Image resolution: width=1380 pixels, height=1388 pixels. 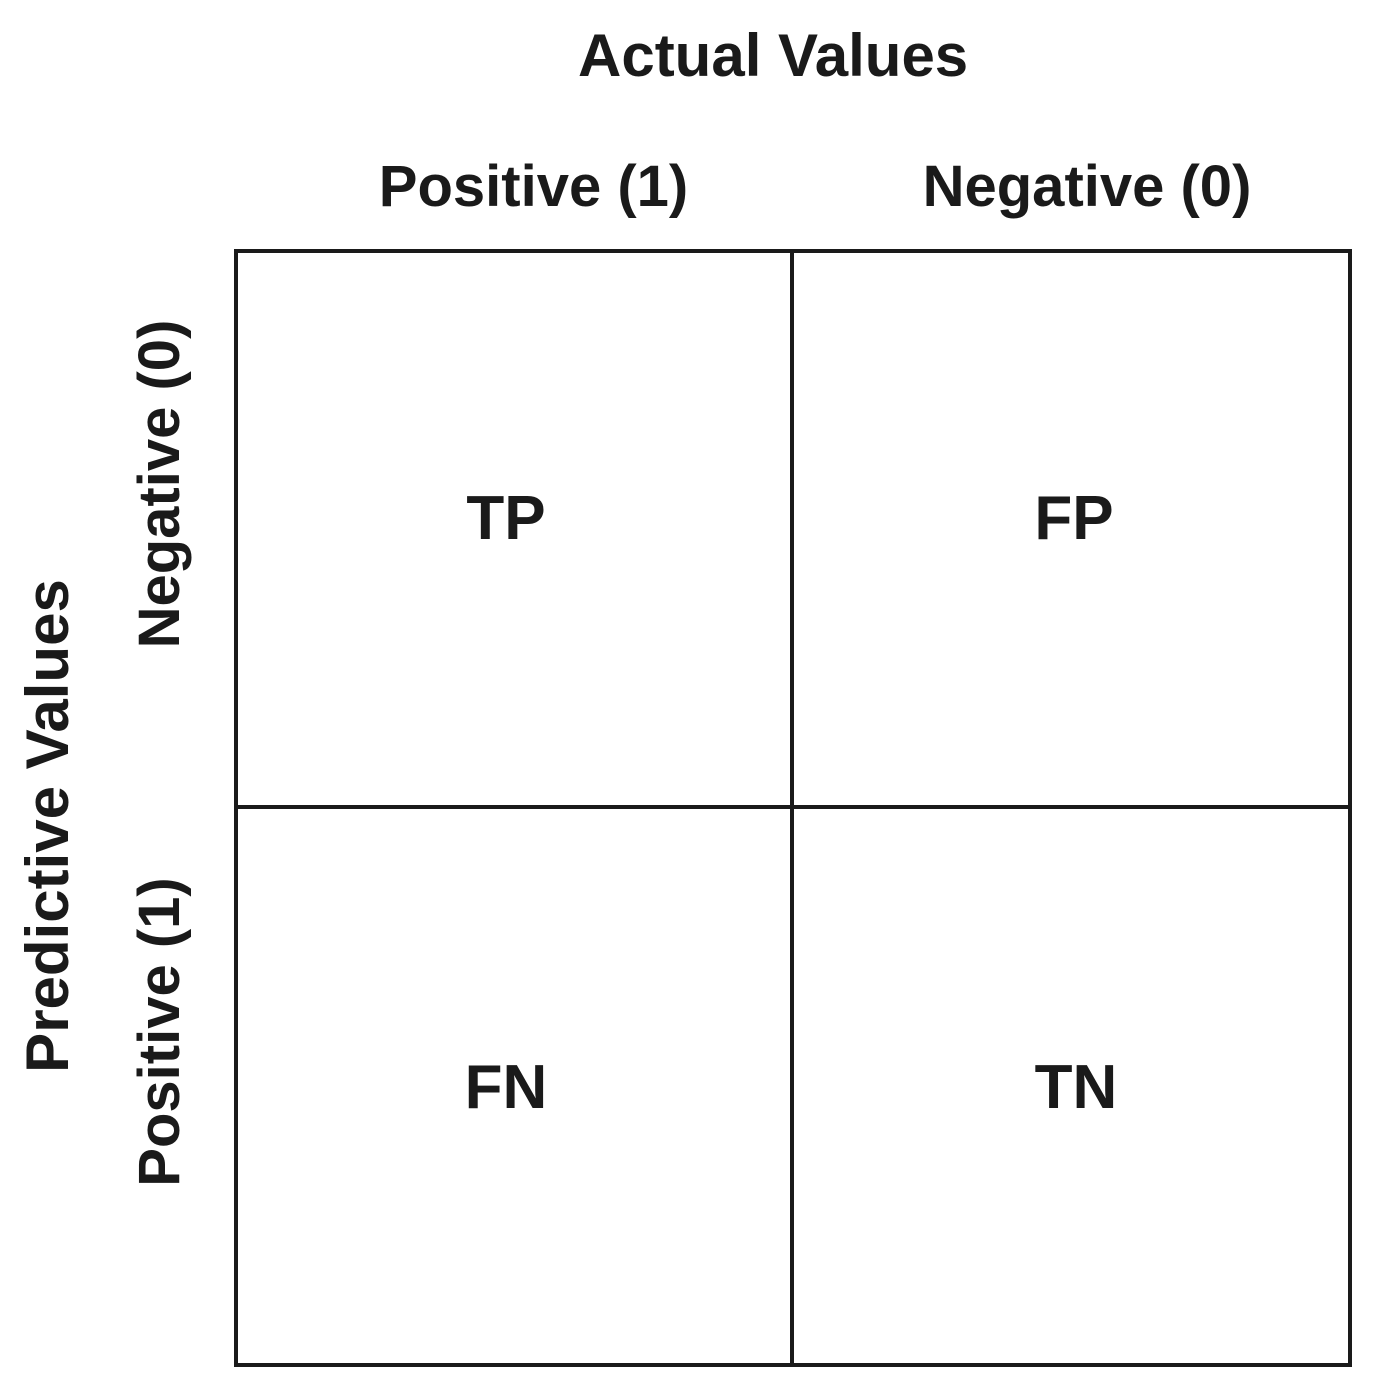 I want to click on cell-false-positive: FP, so click(x=1074, y=518).